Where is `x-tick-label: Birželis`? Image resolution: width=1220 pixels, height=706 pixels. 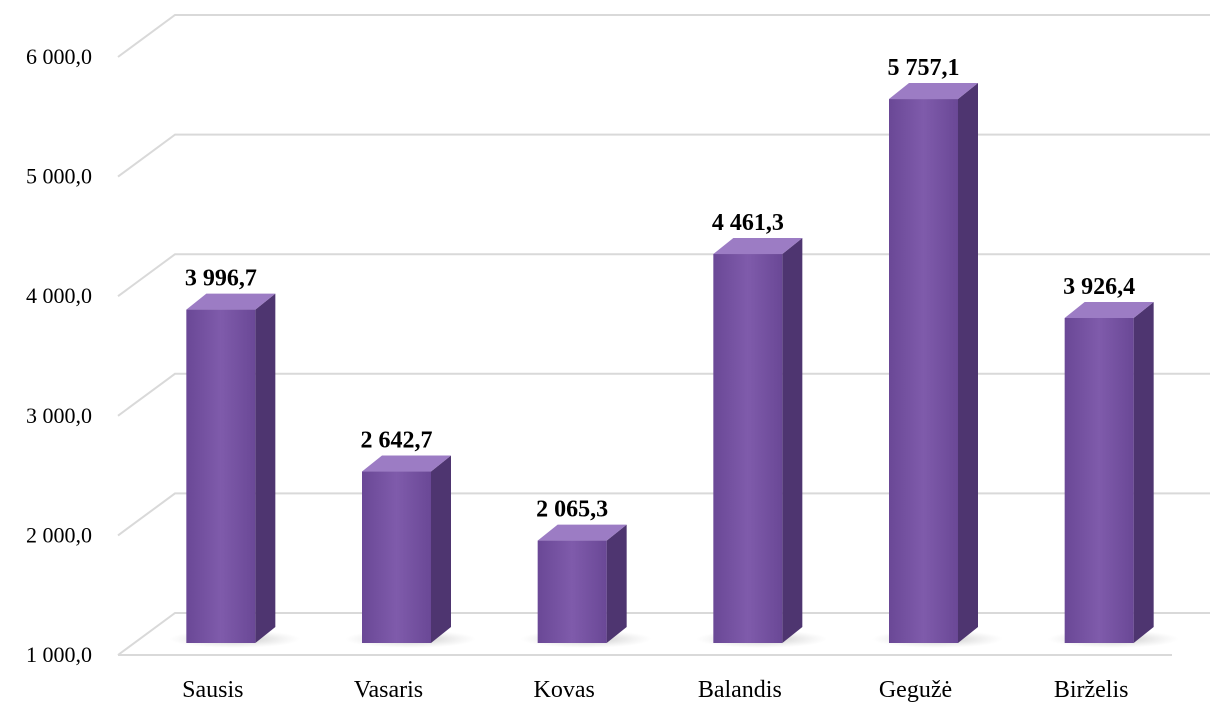 x-tick-label: Birželis is located at coordinates (1091, 690).